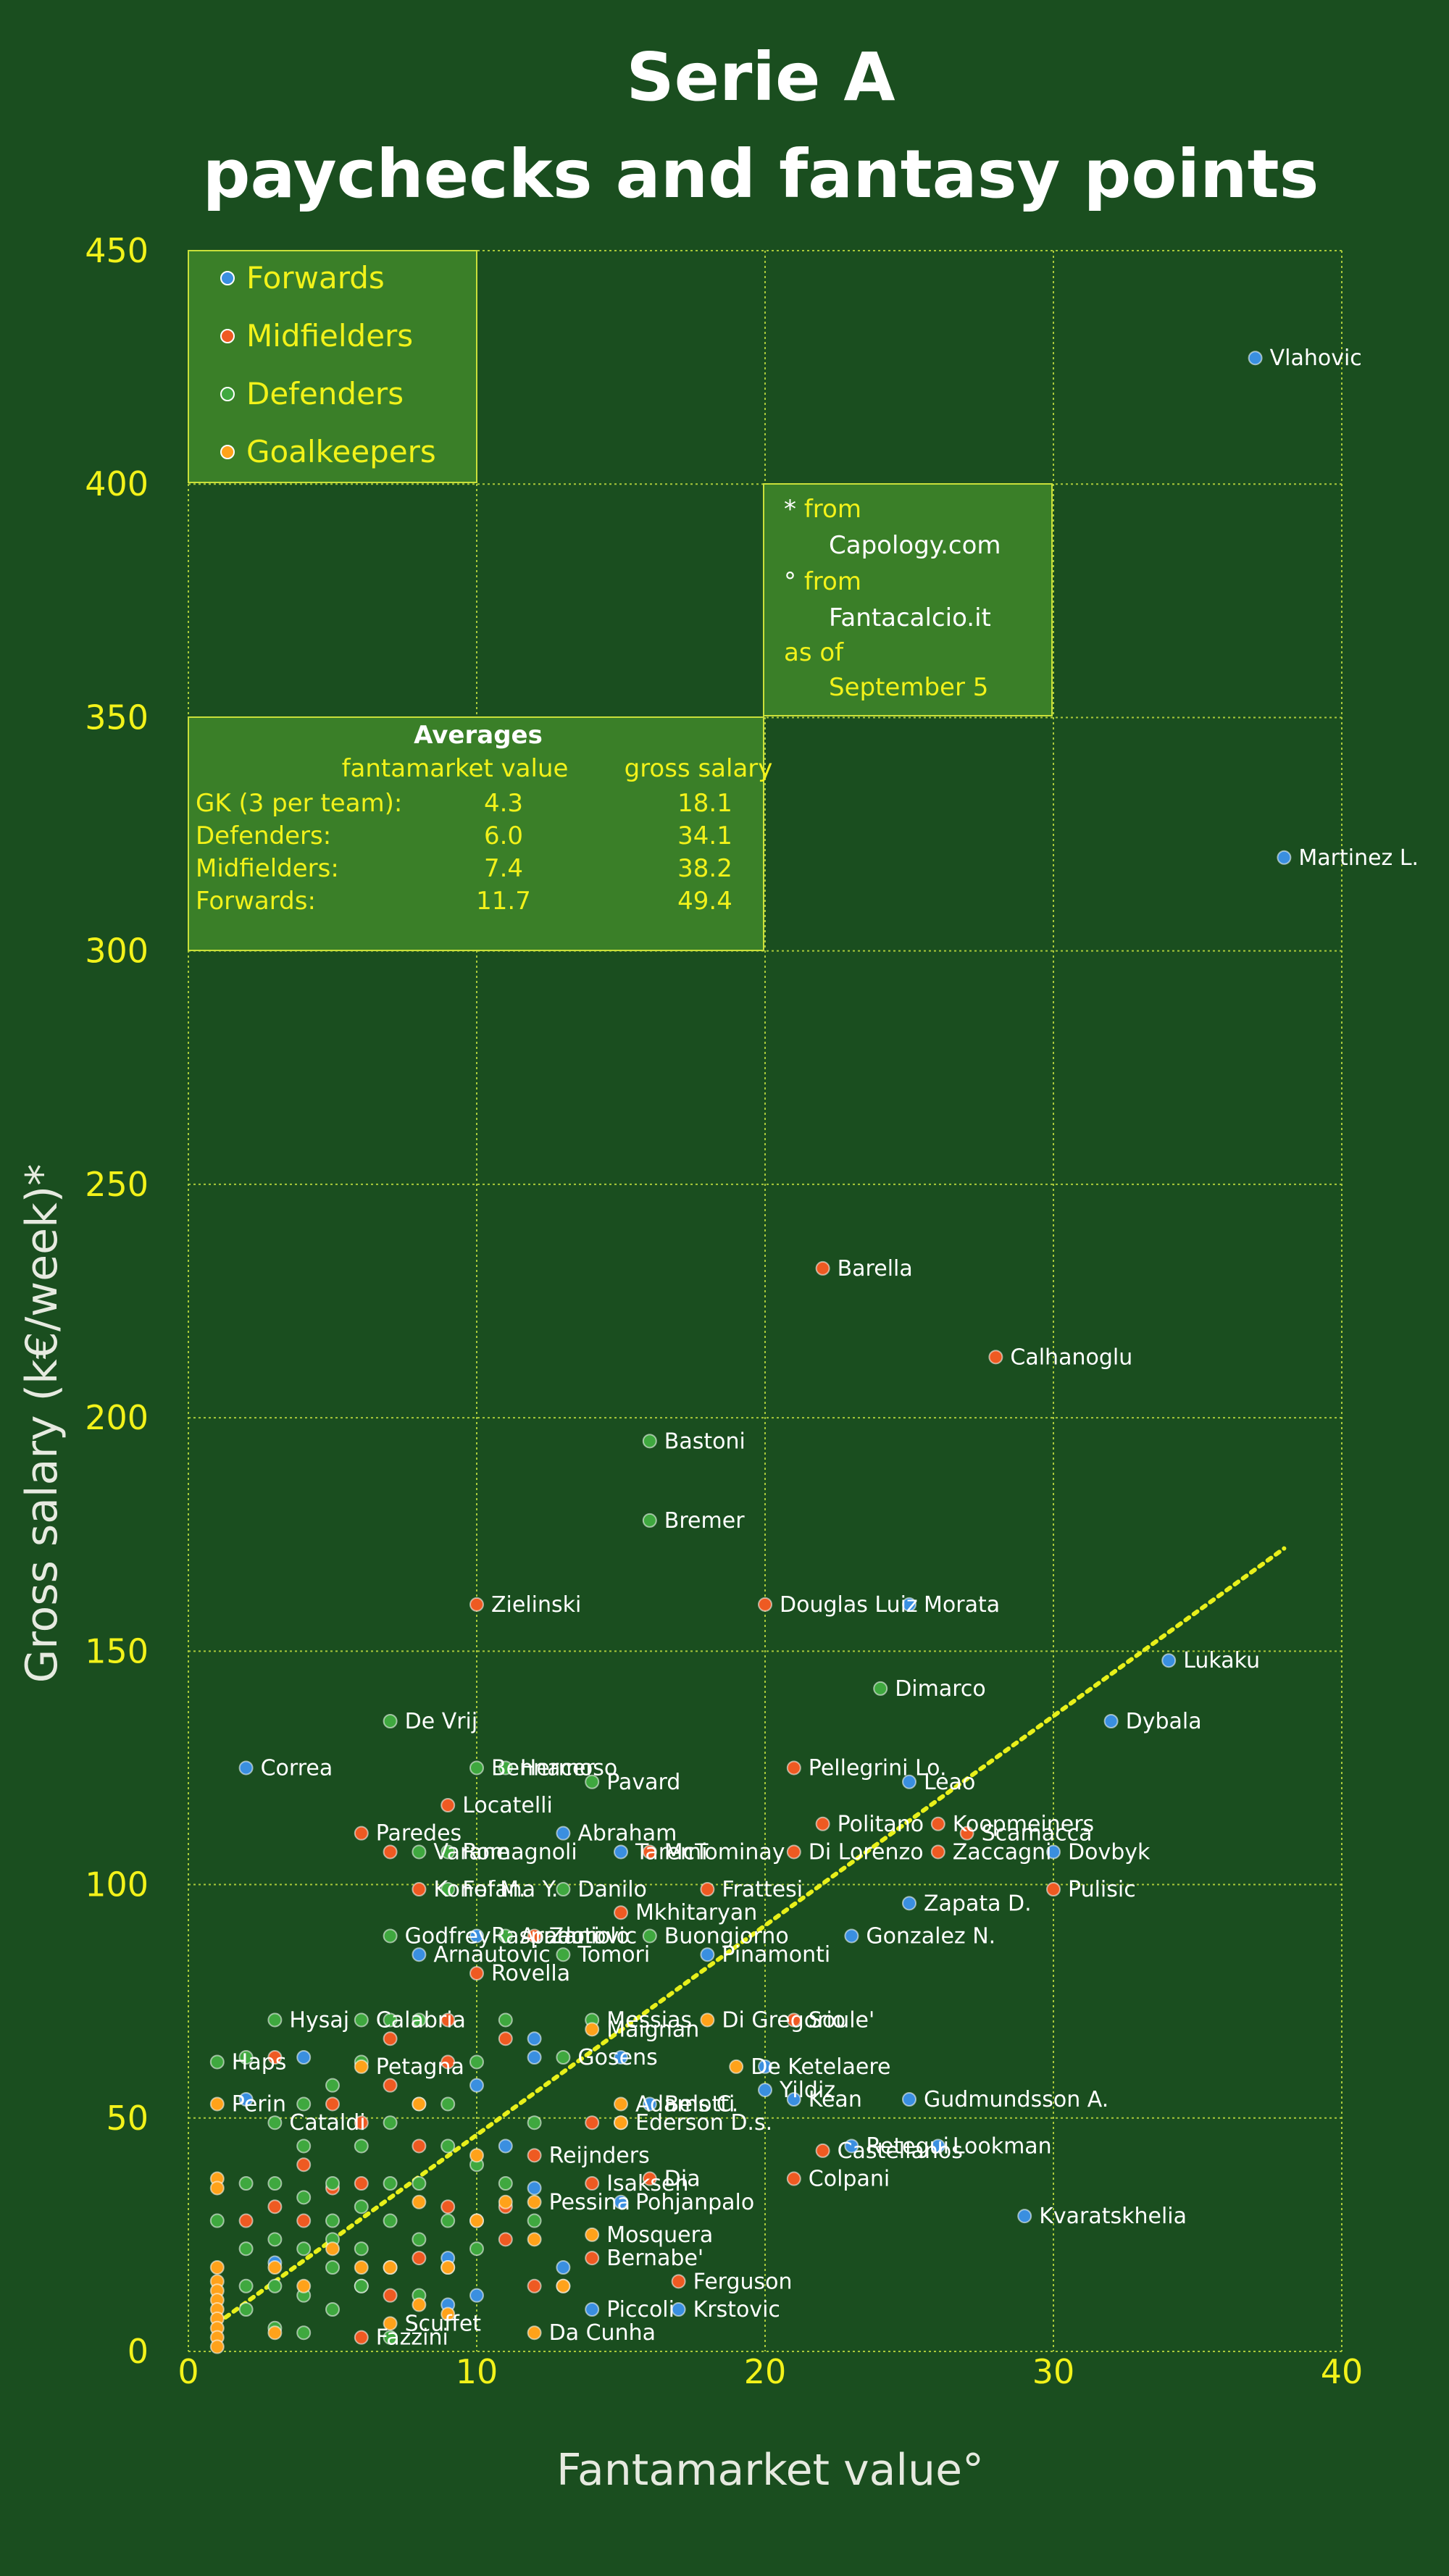  I want to click on point-forwards-kvaratskhelia, so click(1024, 2216).